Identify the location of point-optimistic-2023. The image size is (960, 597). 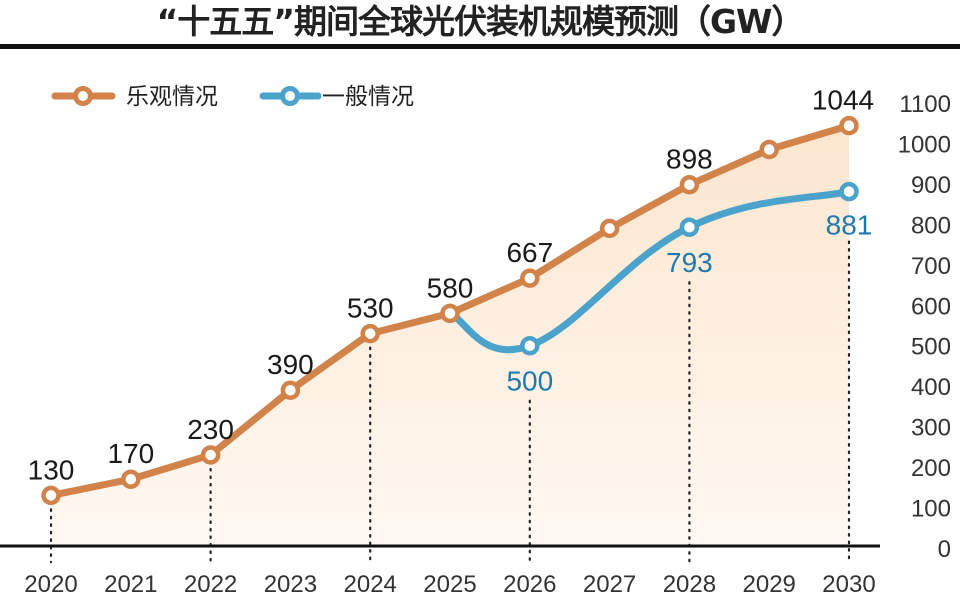
(290, 390).